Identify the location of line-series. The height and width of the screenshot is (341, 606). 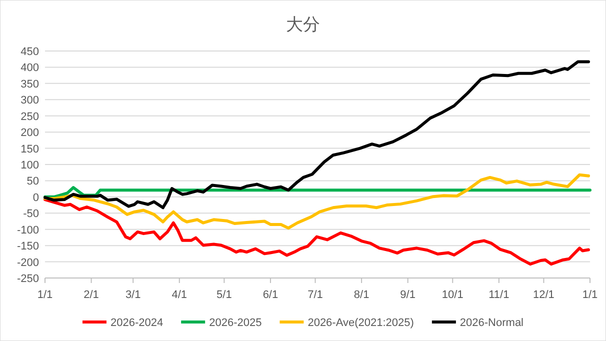
(318, 192).